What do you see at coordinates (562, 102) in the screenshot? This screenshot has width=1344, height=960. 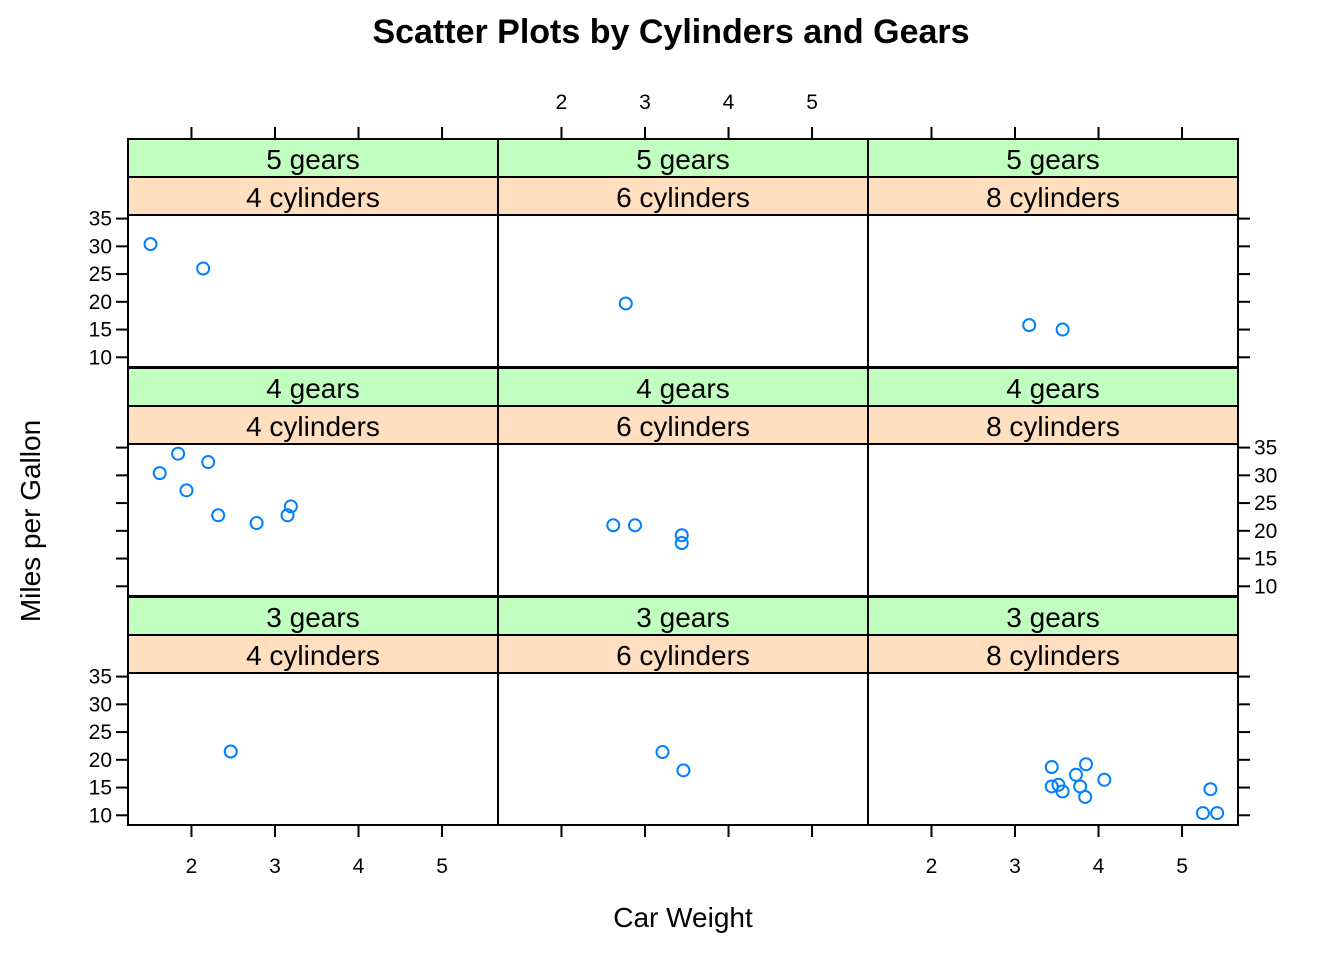 I see `x-tick-label-top: 2` at bounding box center [562, 102].